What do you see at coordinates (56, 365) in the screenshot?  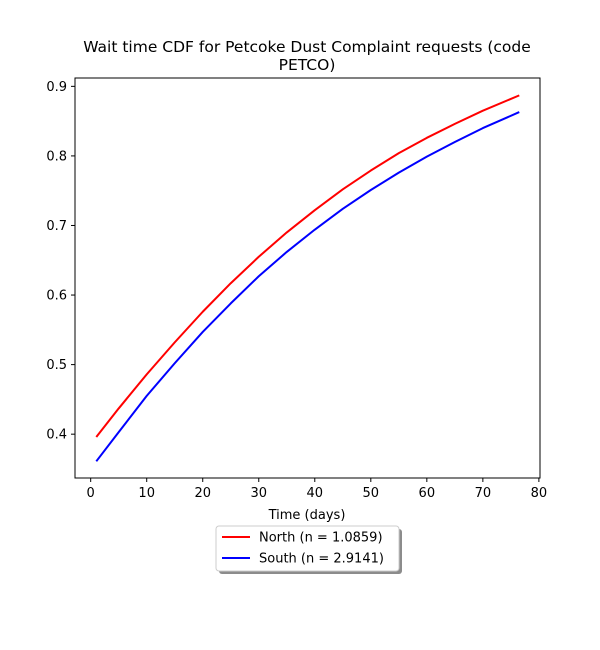 I see `y-tick-label: 0.5` at bounding box center [56, 365].